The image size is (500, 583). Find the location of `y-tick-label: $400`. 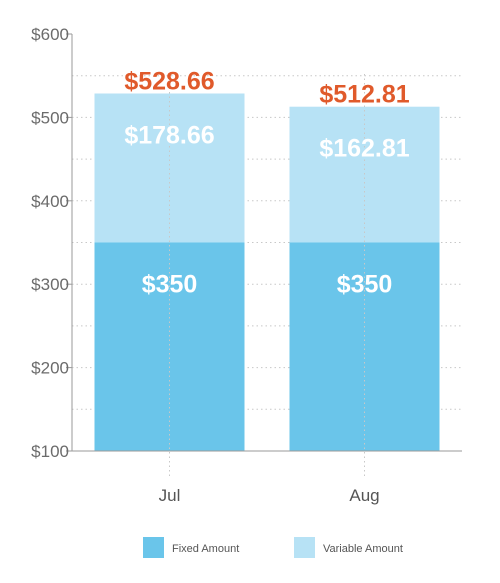

y-tick-label: $400 is located at coordinates (50, 201).